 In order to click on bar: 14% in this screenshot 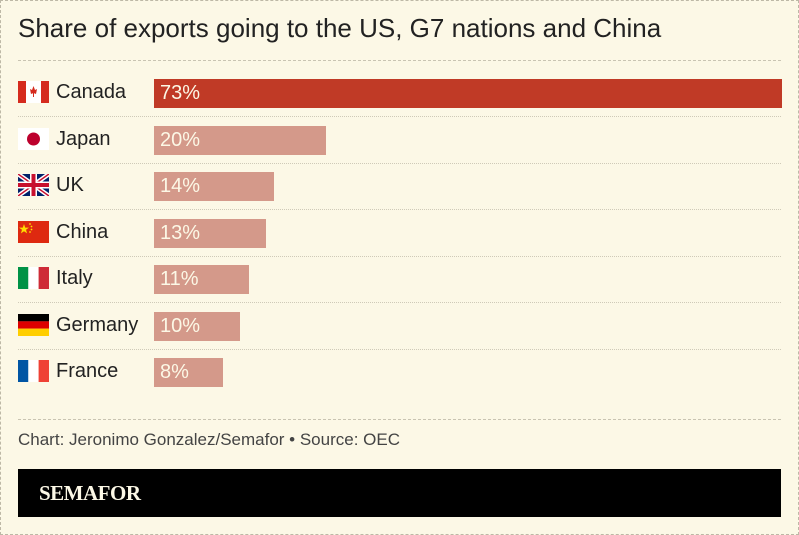, I will do `click(214, 186)`.